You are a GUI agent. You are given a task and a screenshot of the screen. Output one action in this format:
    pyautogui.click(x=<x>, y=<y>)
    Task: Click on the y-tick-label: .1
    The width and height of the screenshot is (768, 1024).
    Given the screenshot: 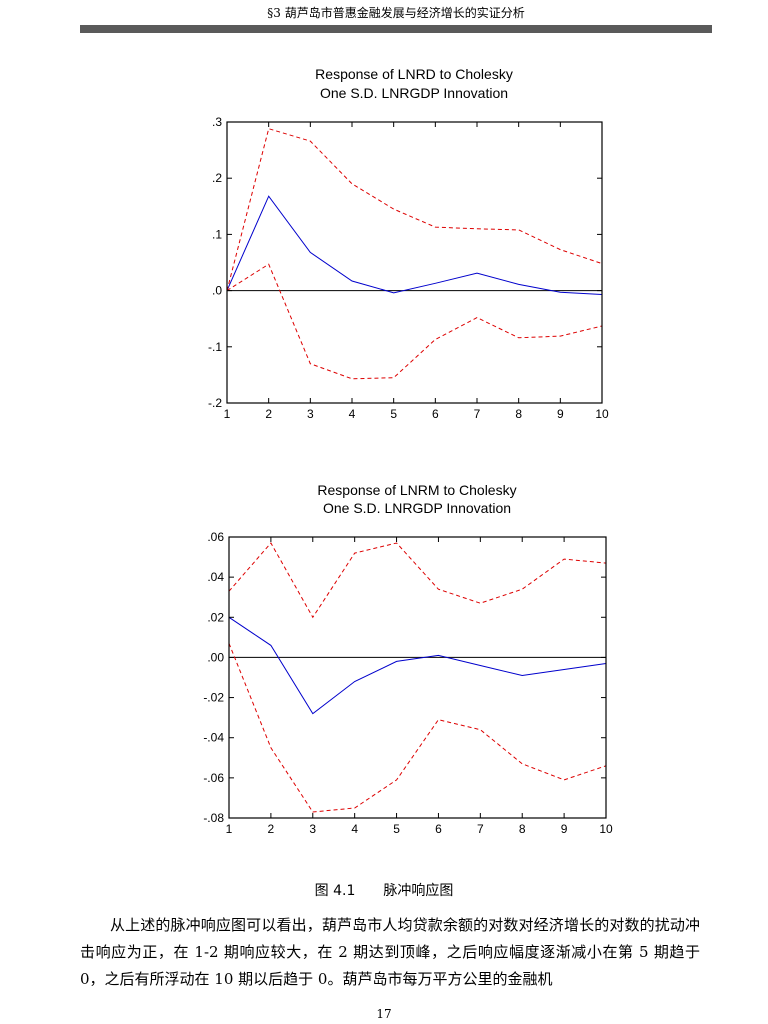 What is the action you would take?
    pyautogui.click(x=217, y=234)
    